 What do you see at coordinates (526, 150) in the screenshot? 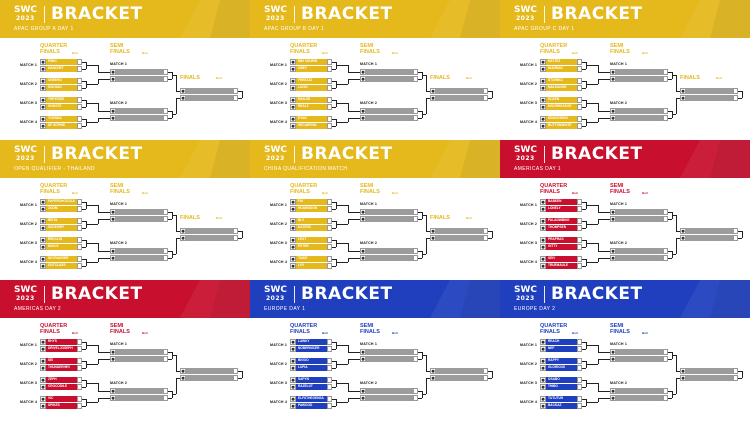
I see `logo-text: SWC` at bounding box center [526, 150].